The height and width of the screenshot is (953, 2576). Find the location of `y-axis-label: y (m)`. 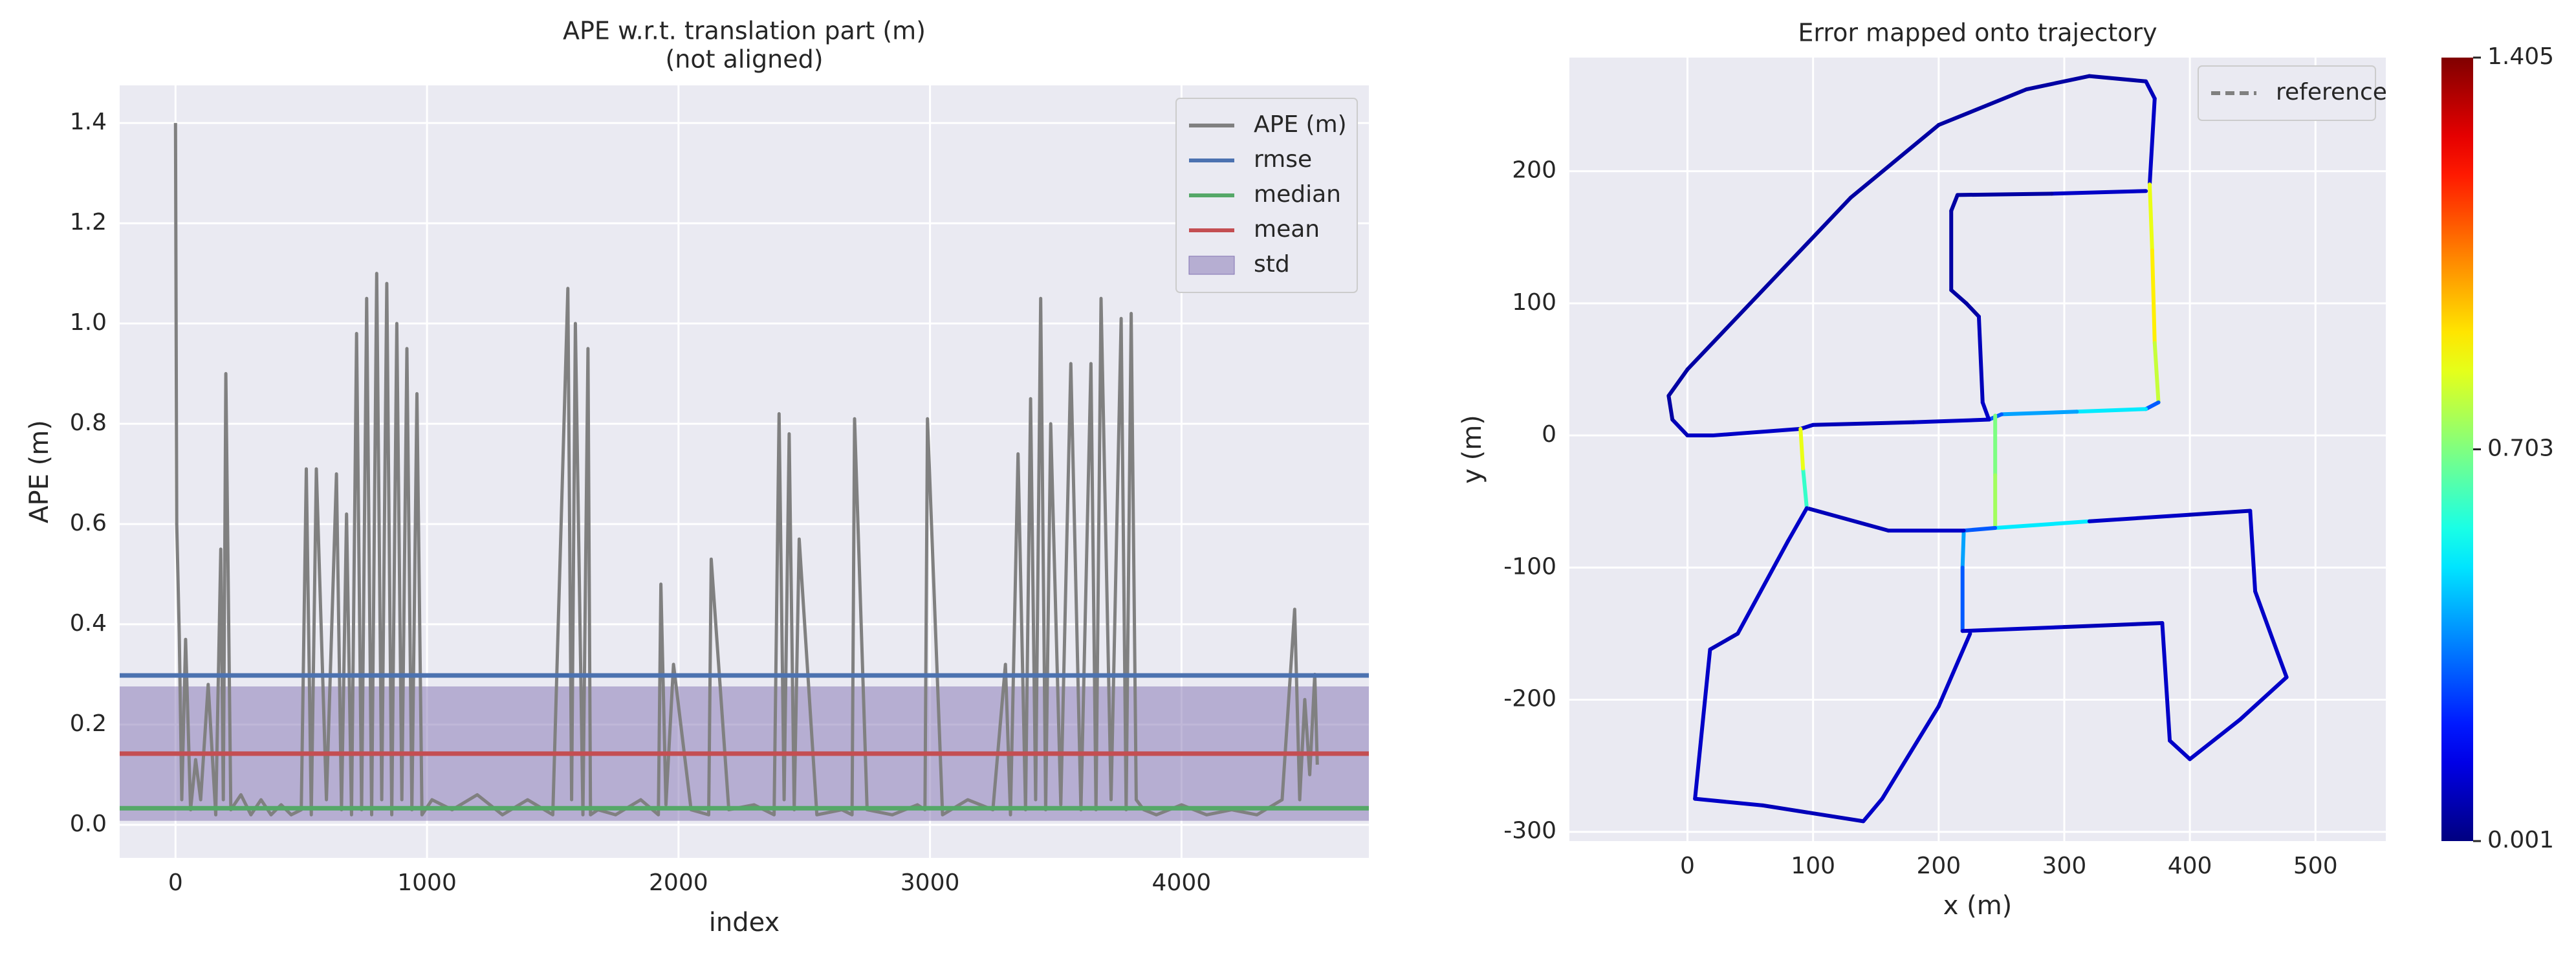

y-axis-label: y (m) is located at coordinates (1472, 449).